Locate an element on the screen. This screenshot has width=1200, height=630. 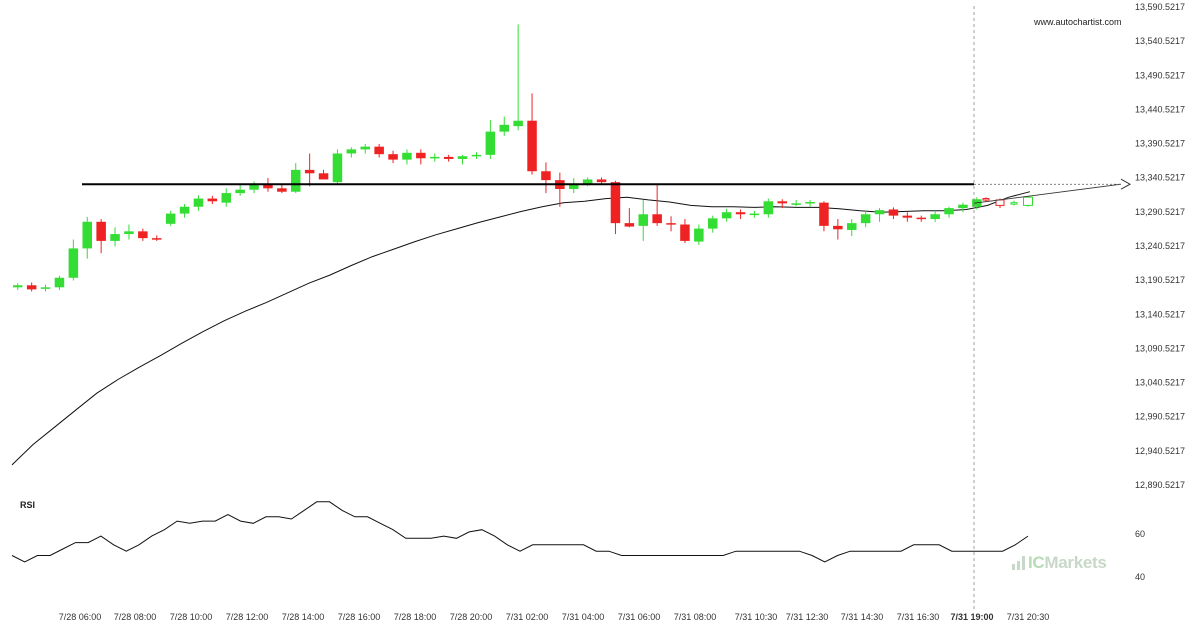
watermark-url: www.autochartist.com is located at coordinates (1077, 22).